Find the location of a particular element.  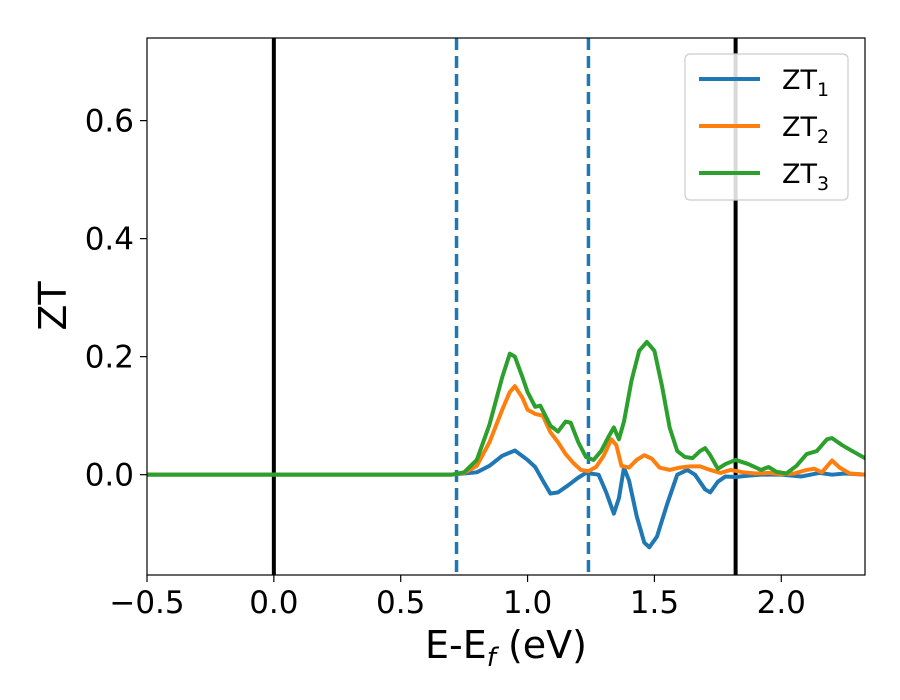

x-tick-label: 1.5 is located at coordinates (654, 603).